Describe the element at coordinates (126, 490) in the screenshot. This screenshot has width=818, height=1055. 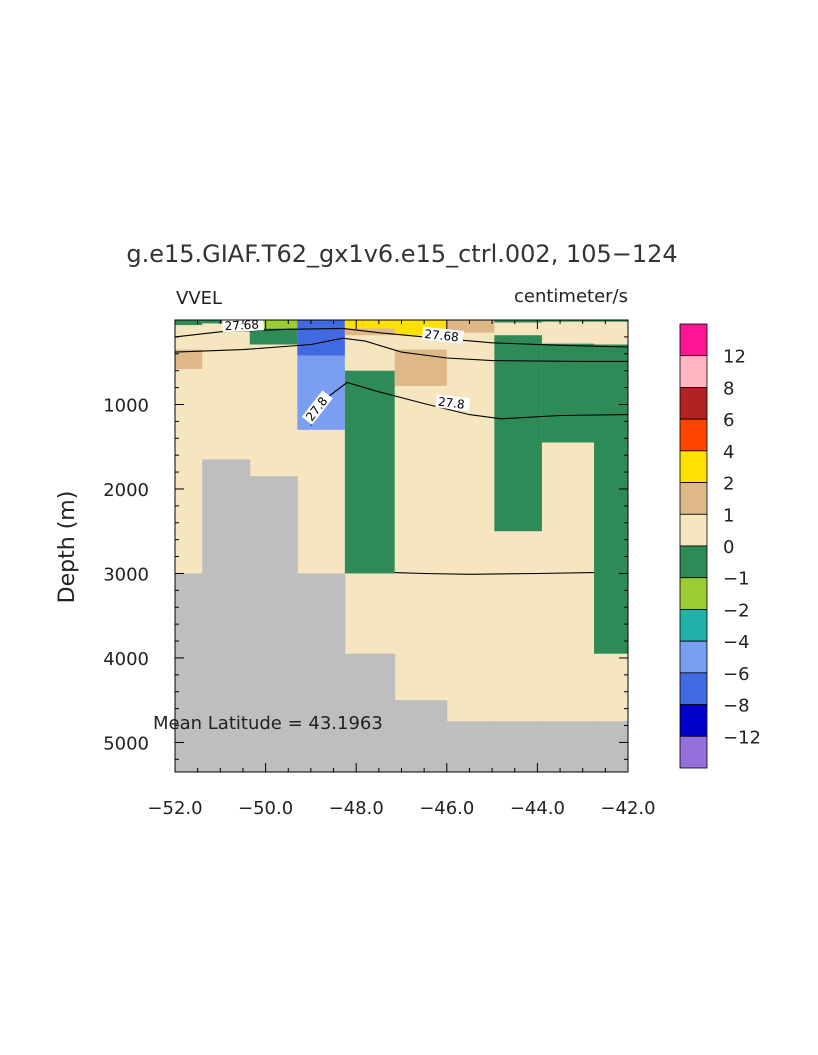
I see `y-tick-label: 2000` at that location.